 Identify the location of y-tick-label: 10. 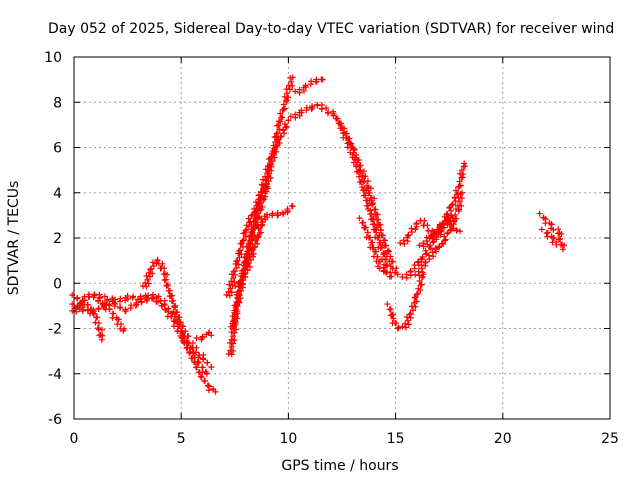
(53, 58).